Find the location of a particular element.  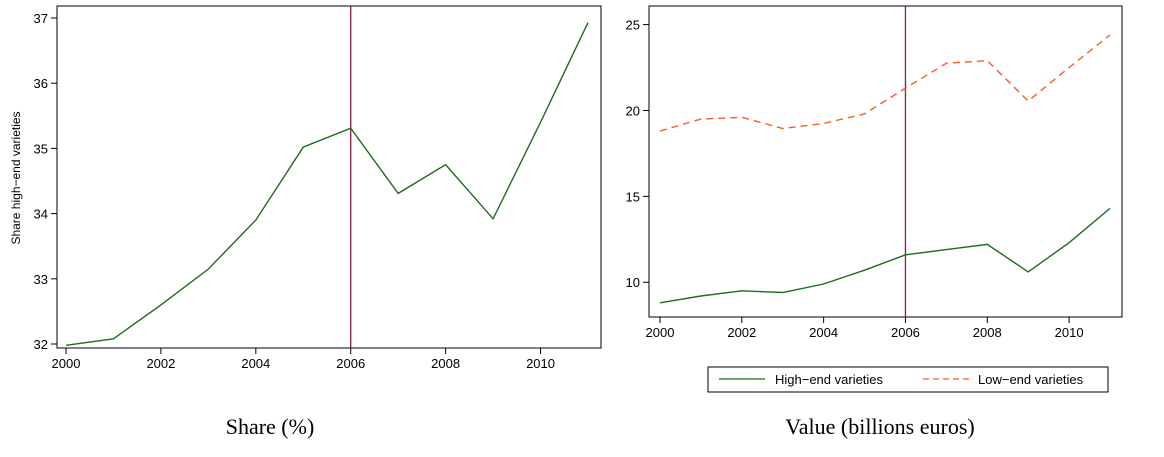

legend-low-end-label: Low−end varieties is located at coordinates (1031, 379).